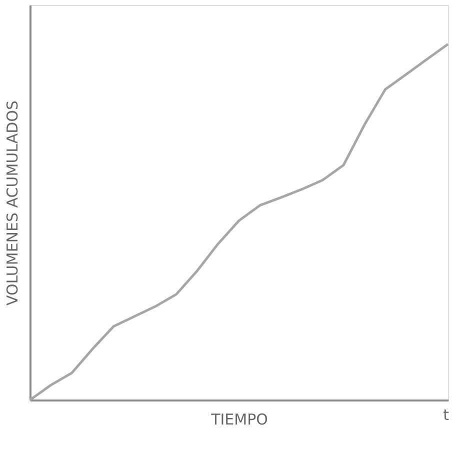  I want to click on y-axis-title: VOLUMENES ACUMULADOS, so click(13, 203).